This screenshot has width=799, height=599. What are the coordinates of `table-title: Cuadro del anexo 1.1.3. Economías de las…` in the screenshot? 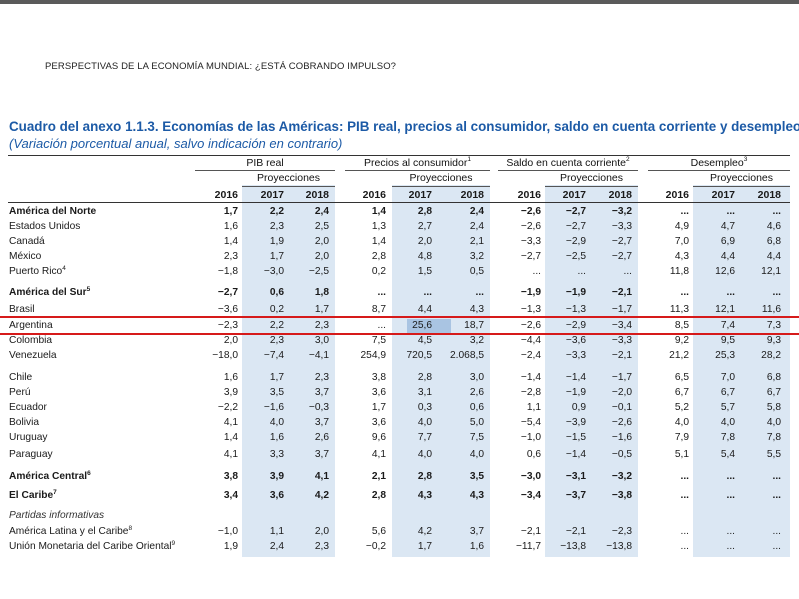 It's located at (404, 126).